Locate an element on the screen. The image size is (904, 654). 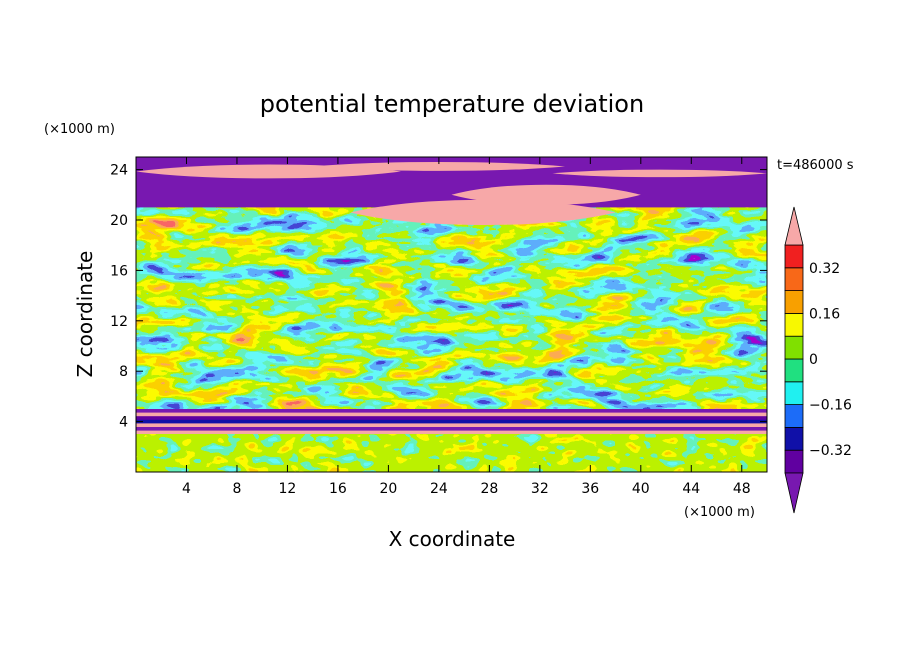
x-tick-label: 28 is located at coordinates (489, 489).